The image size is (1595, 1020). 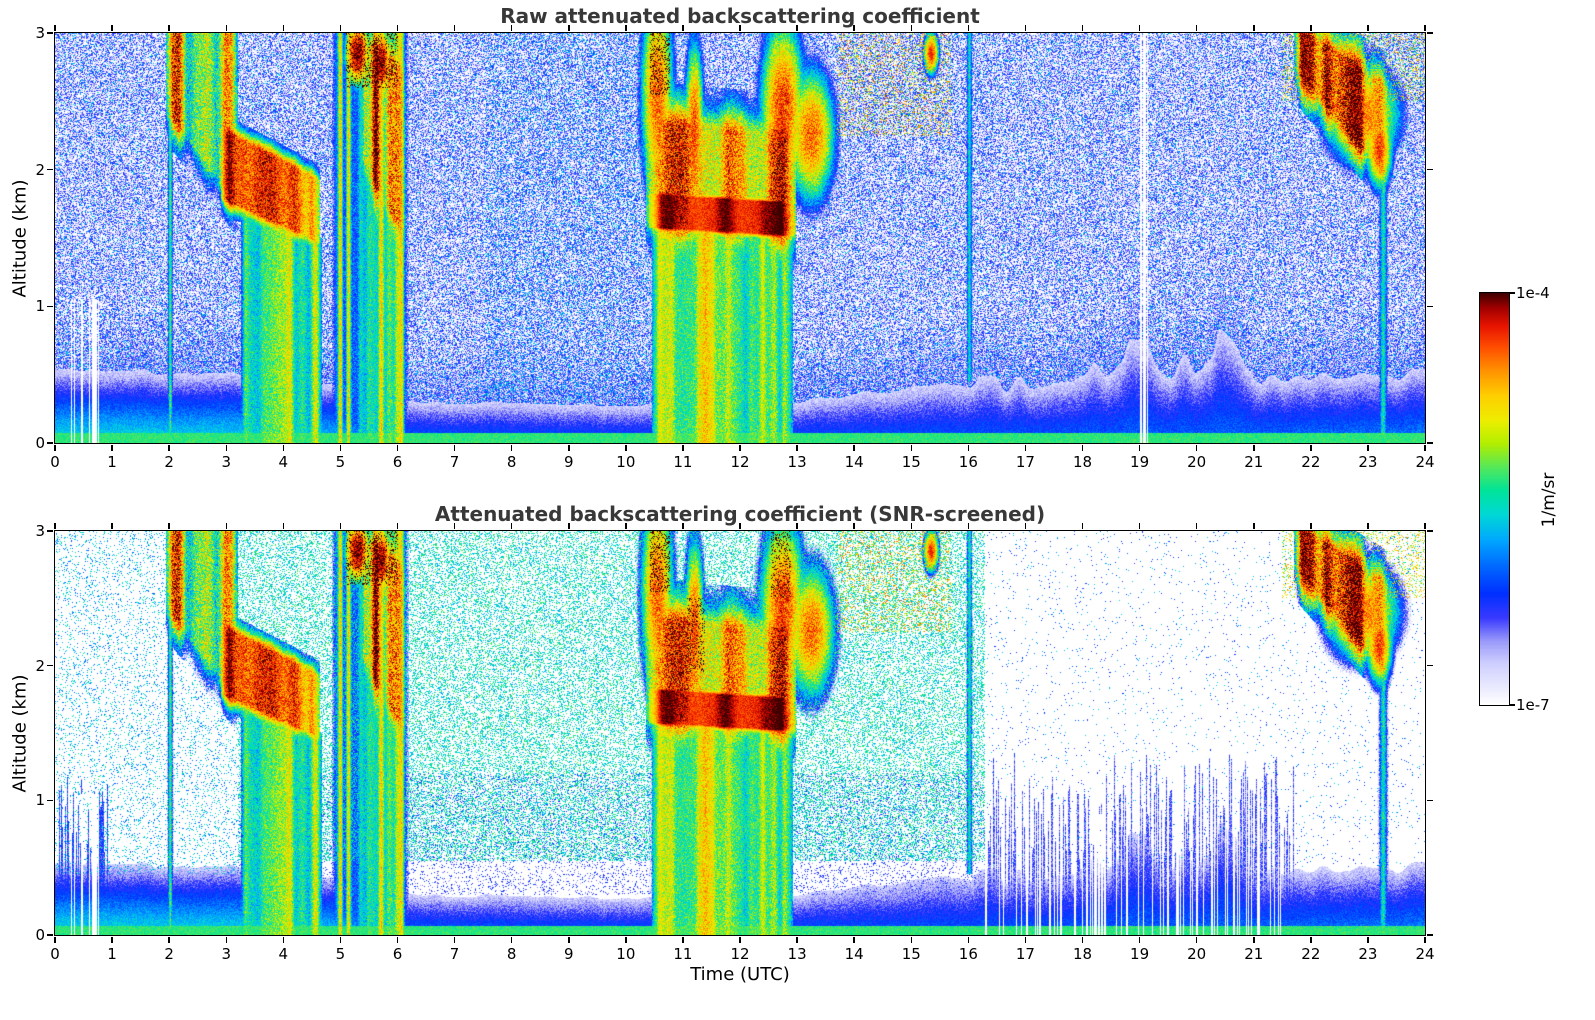 What do you see at coordinates (1494, 499) in the screenshot?
I see `colorbar` at bounding box center [1494, 499].